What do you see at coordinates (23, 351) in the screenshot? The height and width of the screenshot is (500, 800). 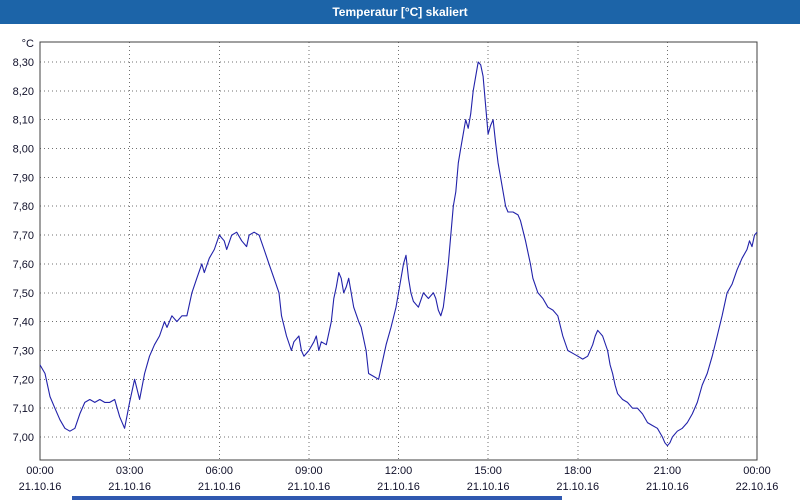 I see `y-tick-label: 7,30` at bounding box center [23, 351].